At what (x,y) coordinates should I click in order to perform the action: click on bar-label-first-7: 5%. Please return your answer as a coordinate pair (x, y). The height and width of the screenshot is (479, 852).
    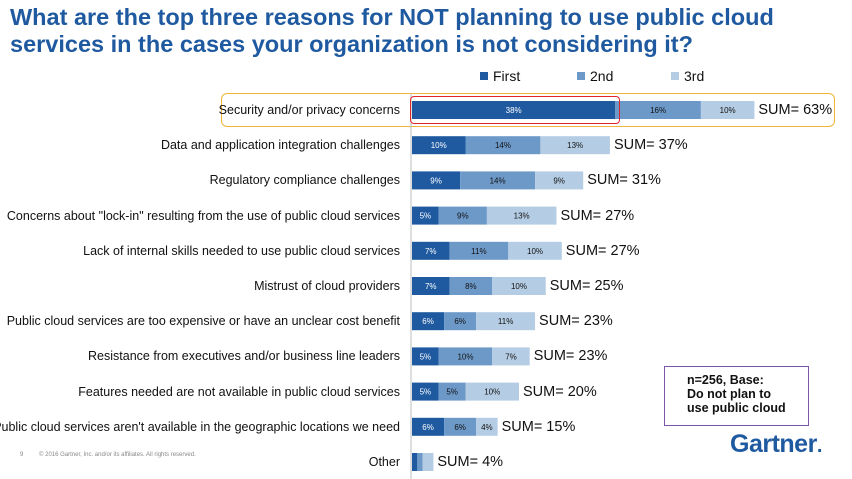
    Looking at the image, I should click on (426, 356).